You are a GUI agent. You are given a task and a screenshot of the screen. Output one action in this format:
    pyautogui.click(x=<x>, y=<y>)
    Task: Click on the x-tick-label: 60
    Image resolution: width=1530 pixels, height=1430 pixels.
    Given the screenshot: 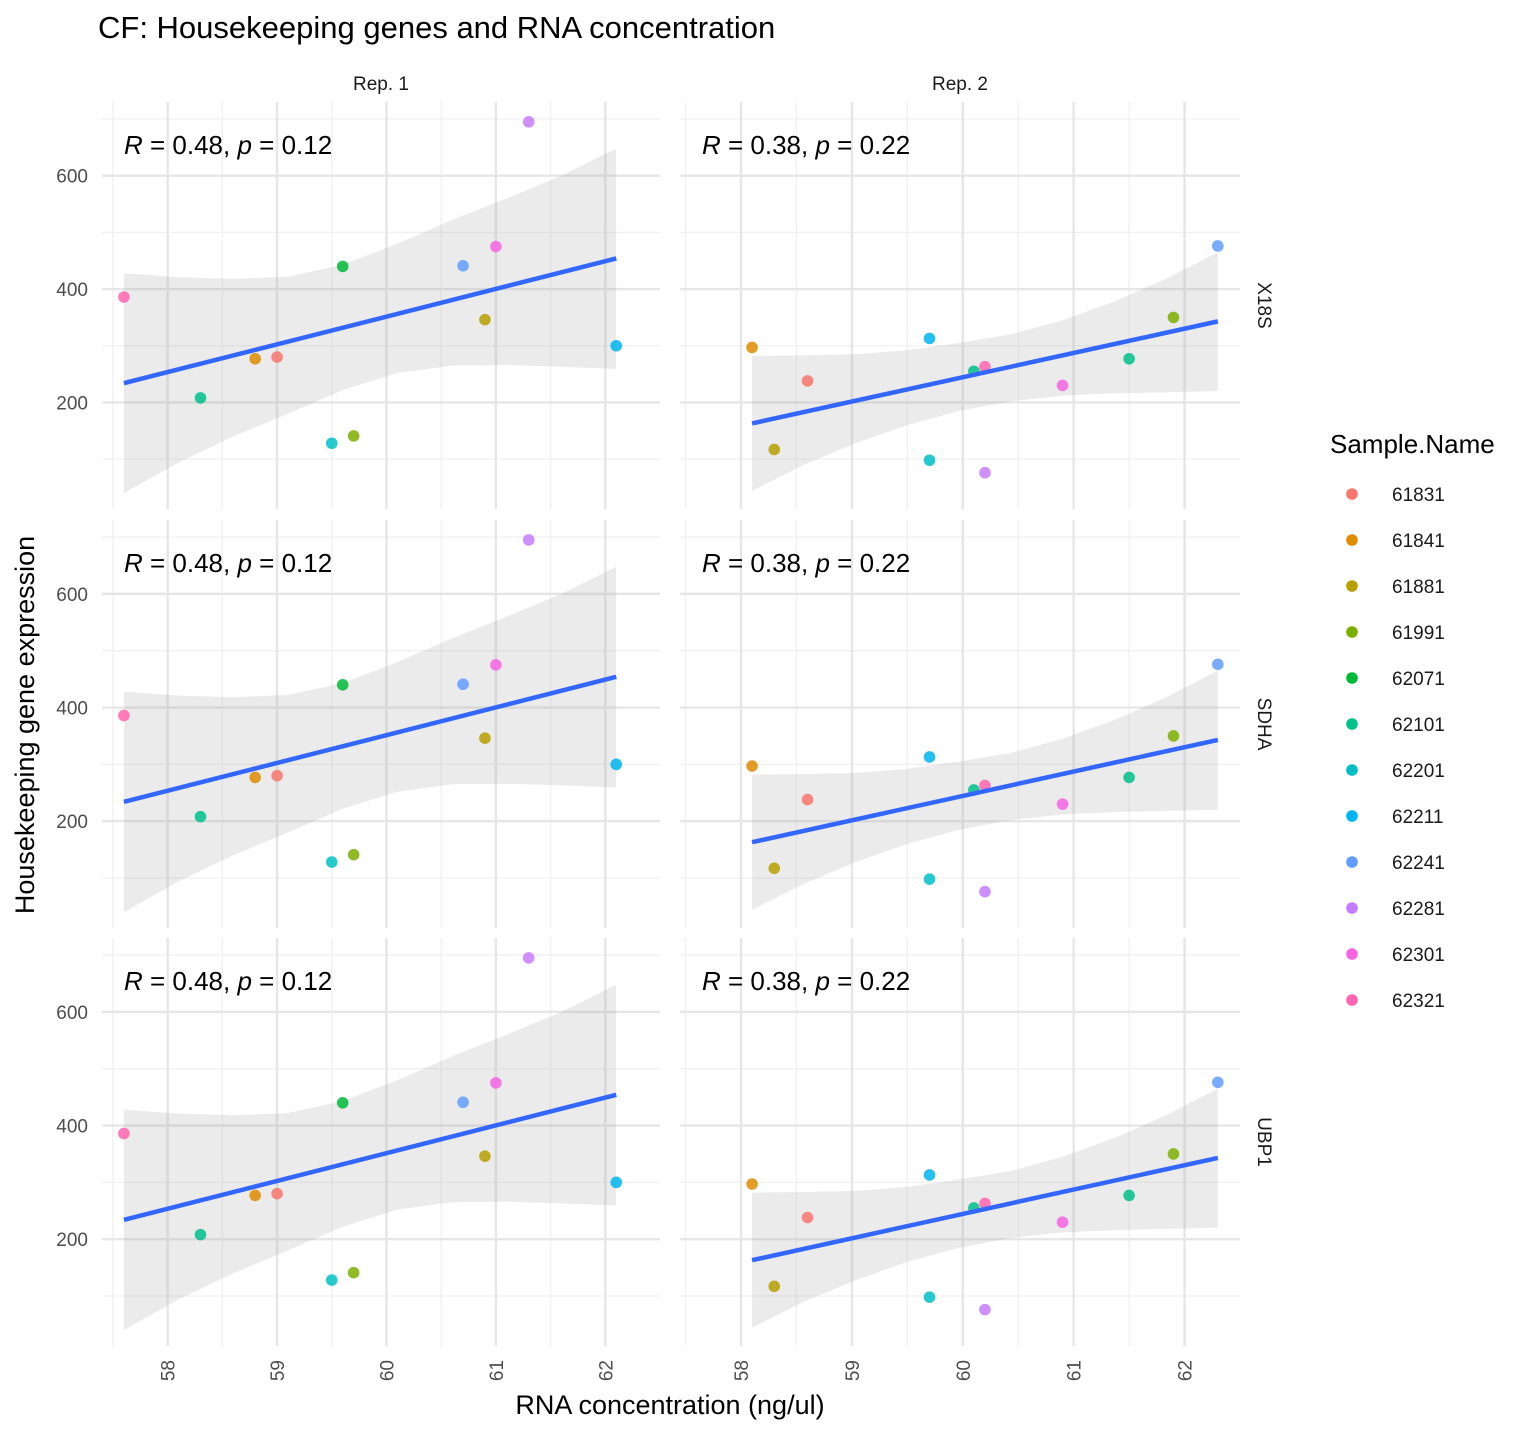 What is the action you would take?
    pyautogui.click(x=964, y=1370)
    